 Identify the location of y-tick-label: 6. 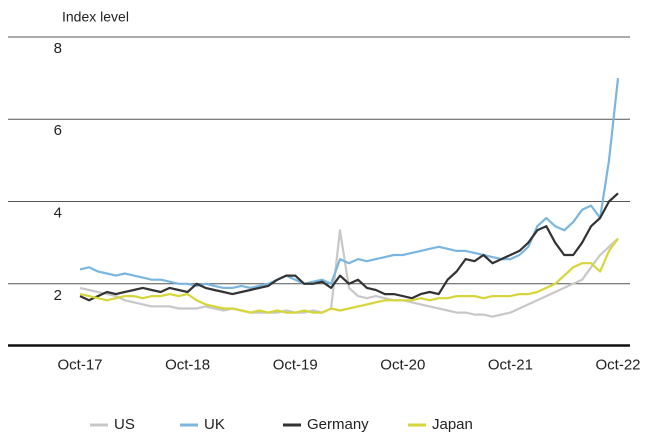
(58, 130).